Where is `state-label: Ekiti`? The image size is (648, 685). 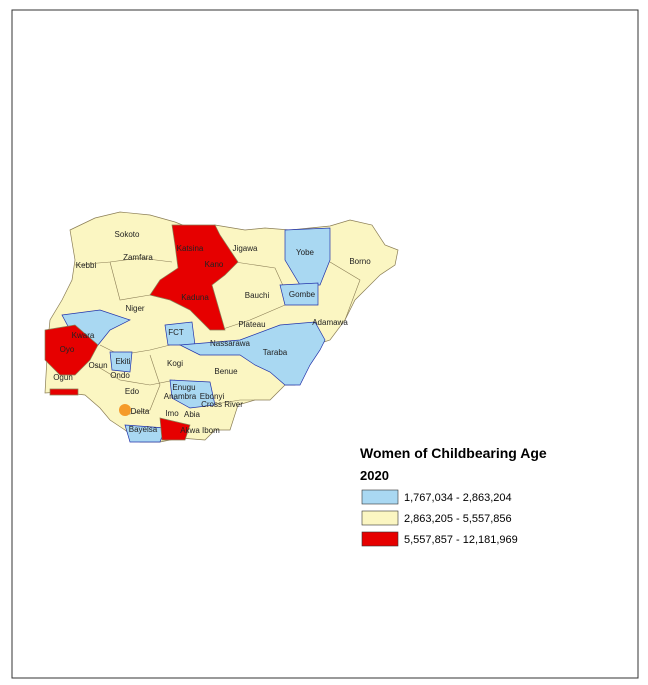 state-label: Ekiti is located at coordinates (122, 361).